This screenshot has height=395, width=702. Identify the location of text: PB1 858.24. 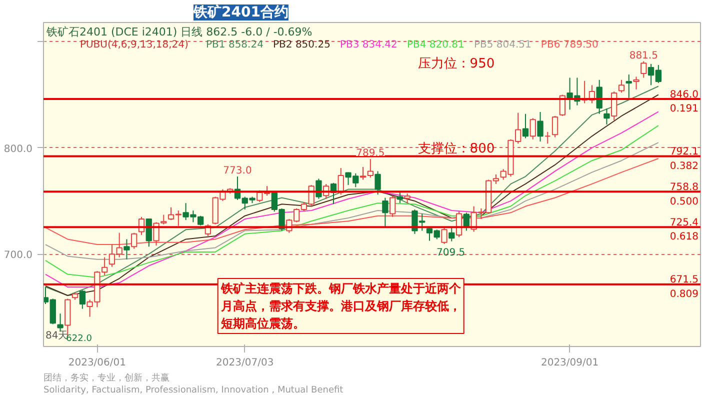
(235, 45).